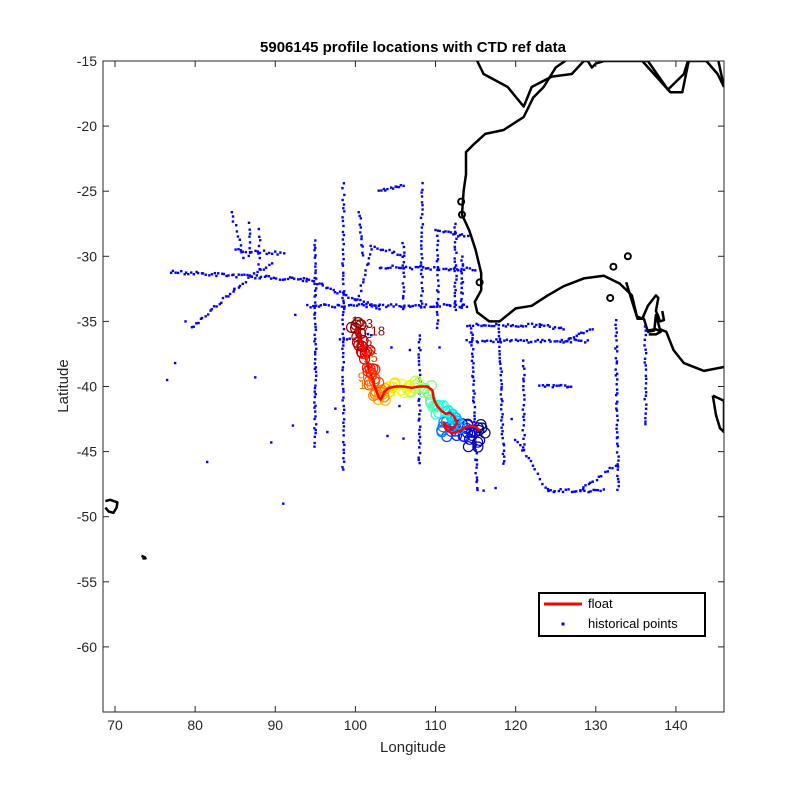  Describe the element at coordinates (87, 321) in the screenshot. I see `y-tick-label: -35` at that location.